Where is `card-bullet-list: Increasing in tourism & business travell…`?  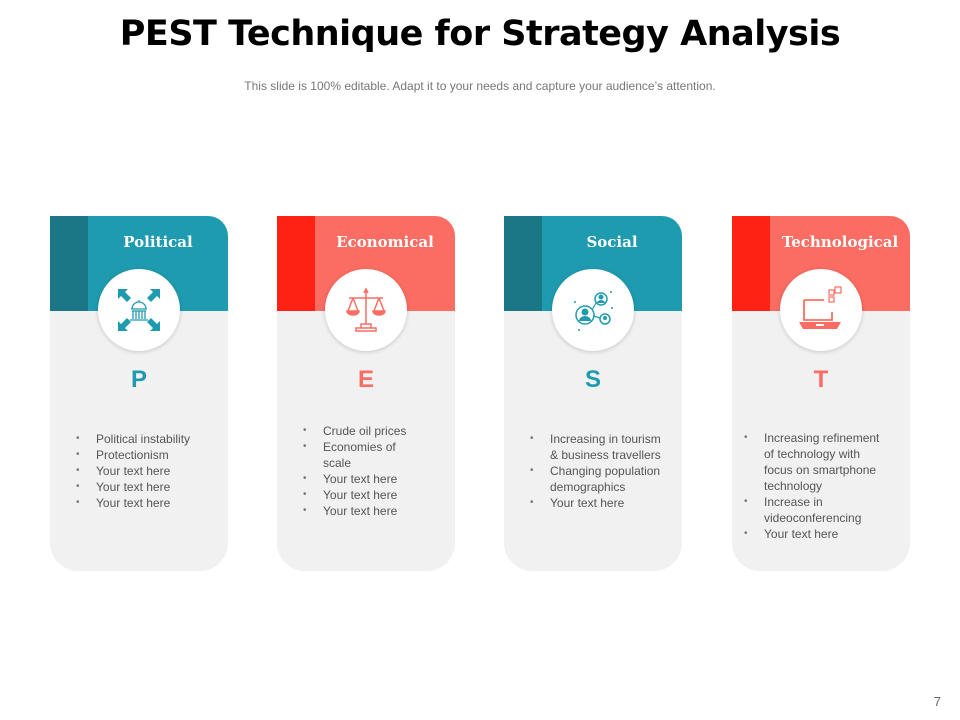 card-bullet-list: Increasing in tourism & business travell… is located at coordinates (600, 471).